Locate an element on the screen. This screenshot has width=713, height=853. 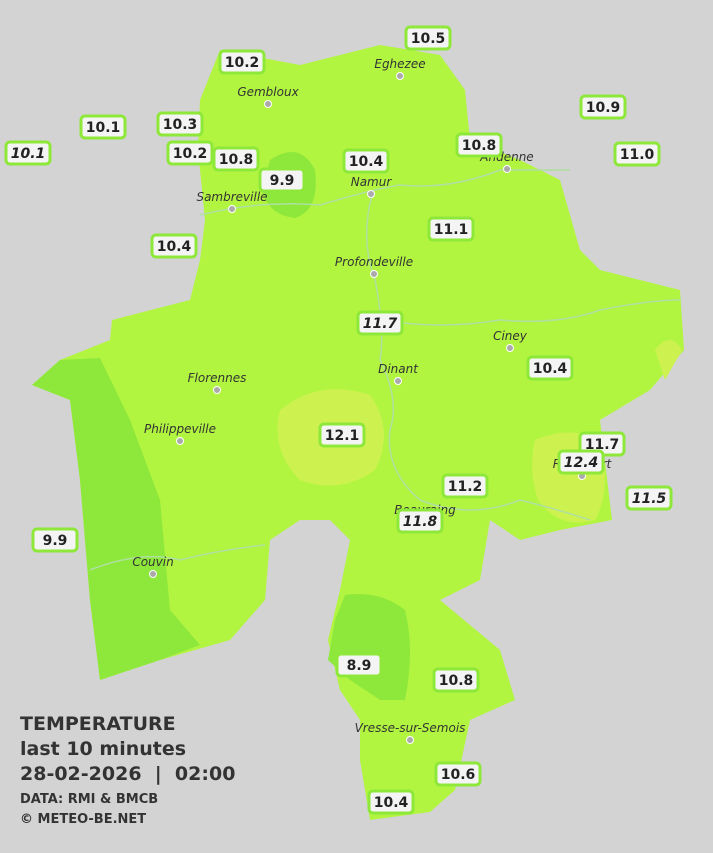
station: 12.4 is located at coordinates (581, 462).